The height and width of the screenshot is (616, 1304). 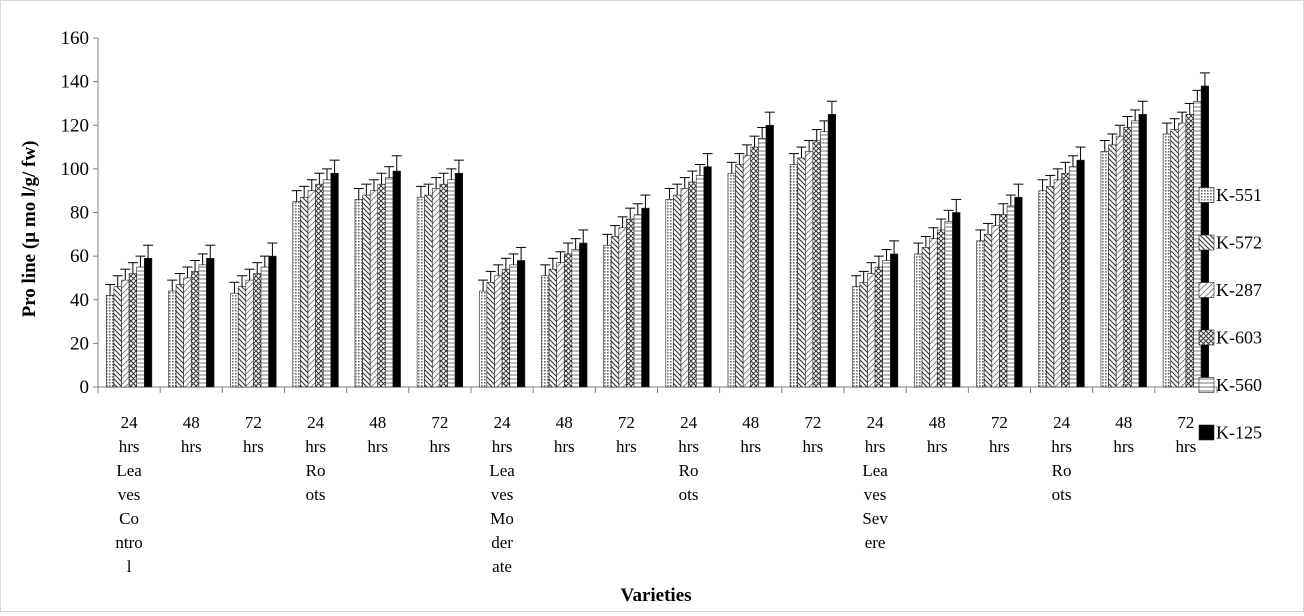 I want to click on legend-label: K-287, so click(x=1239, y=290).